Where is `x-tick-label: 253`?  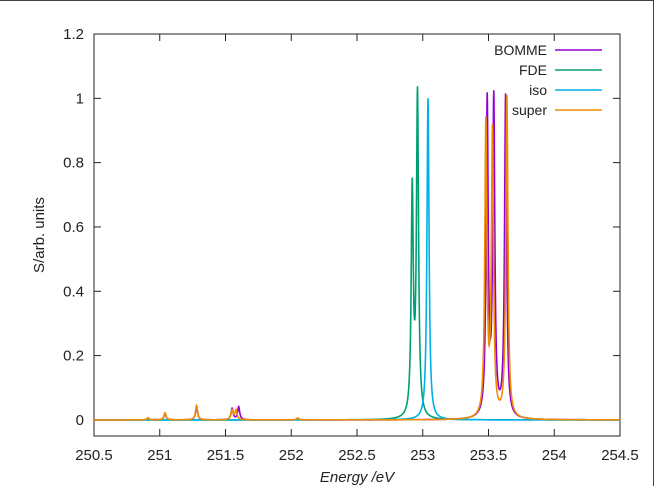
x-tick-label: 253 is located at coordinates (422, 455).